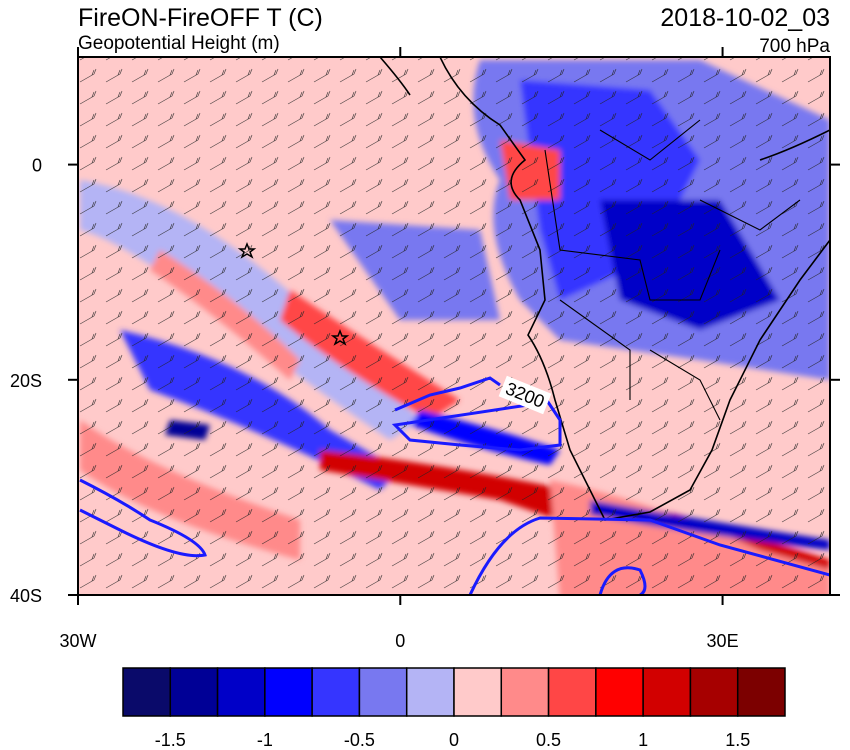 This screenshot has width=850, height=750. I want to click on level-label: 700 hPa, so click(794, 46).